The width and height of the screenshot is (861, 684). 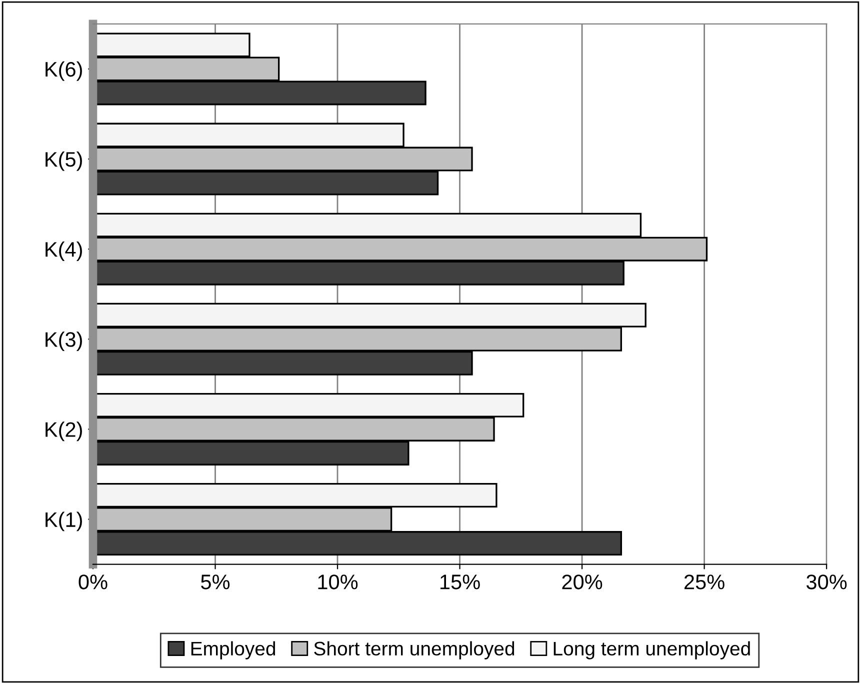 What do you see at coordinates (826, 582) in the screenshot?
I see `x-tick-label: 30%` at bounding box center [826, 582].